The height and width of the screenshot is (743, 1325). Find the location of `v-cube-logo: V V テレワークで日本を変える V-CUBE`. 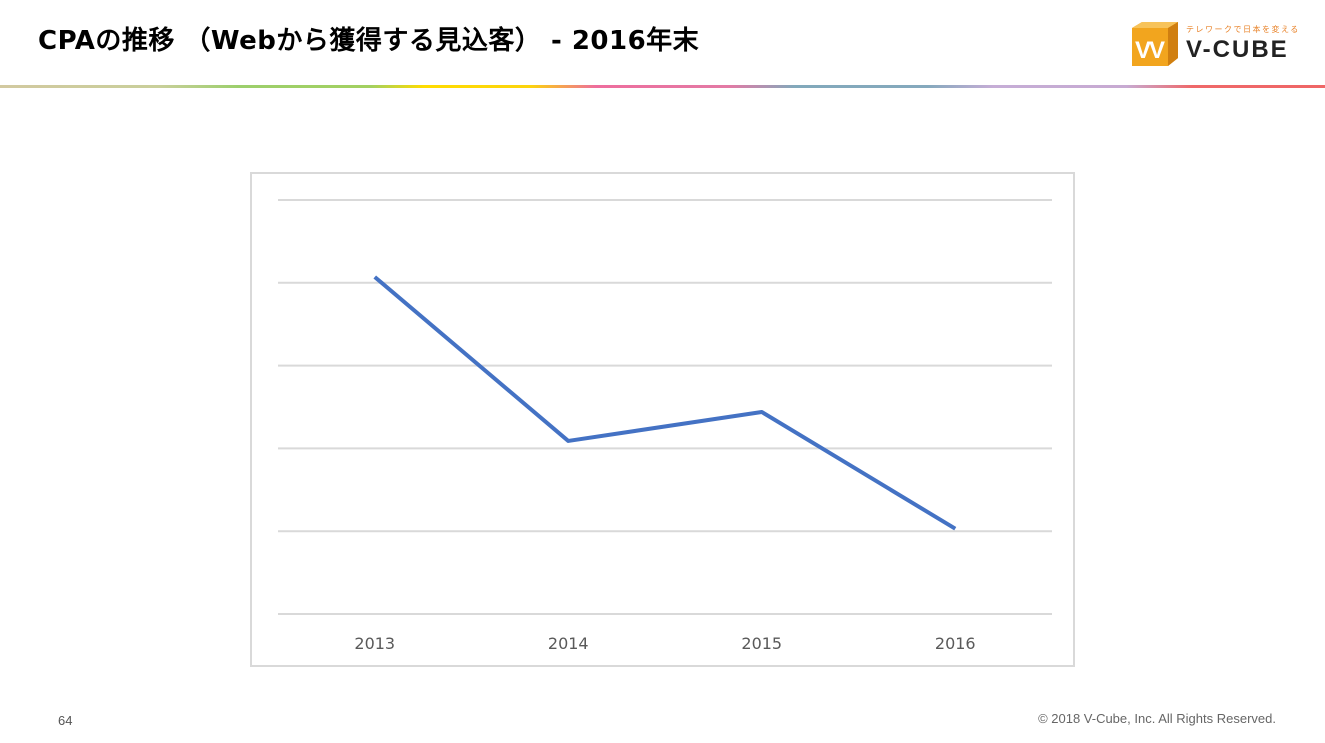

v-cube-logo: V V テレワークで日本を変える V-CUBE is located at coordinates (1213, 44).